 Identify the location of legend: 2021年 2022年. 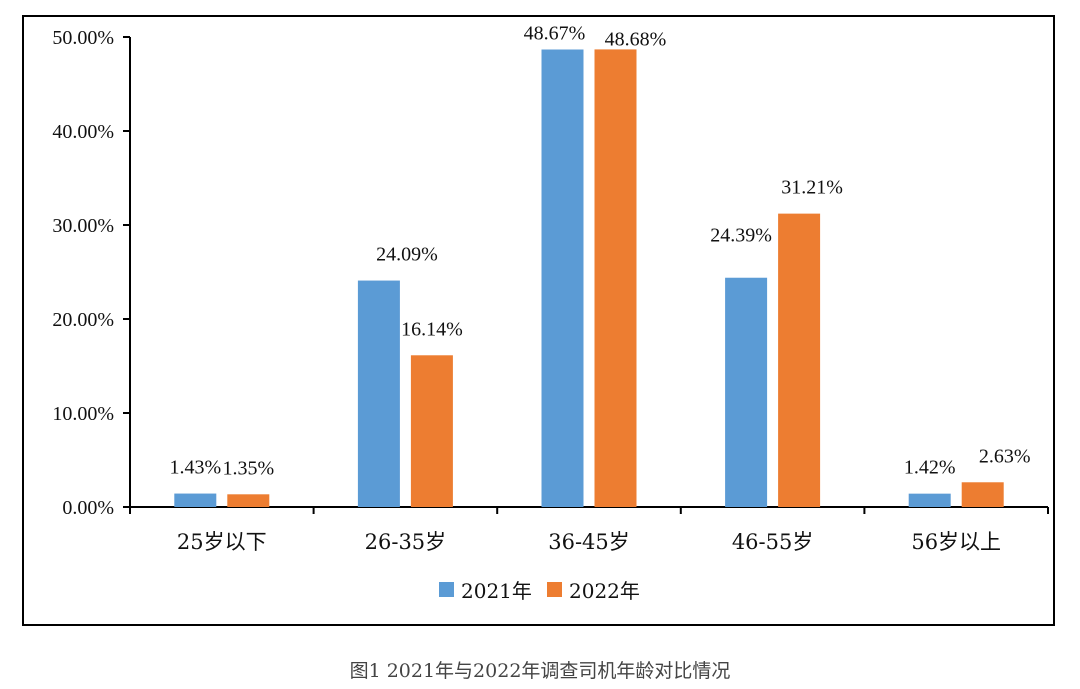
(539, 591).